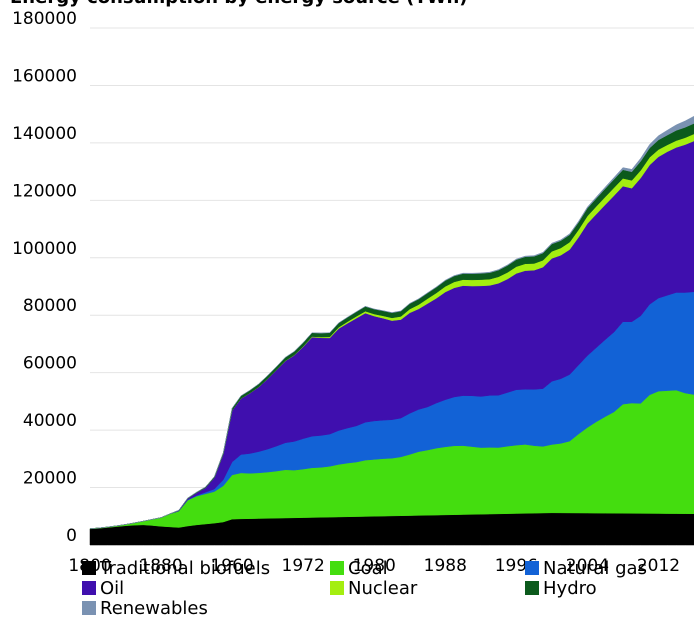 The height and width of the screenshot is (644, 694). What do you see at coordinates (587, 566) in the screenshot?
I see `x-tick-label: 2004` at bounding box center [587, 566].